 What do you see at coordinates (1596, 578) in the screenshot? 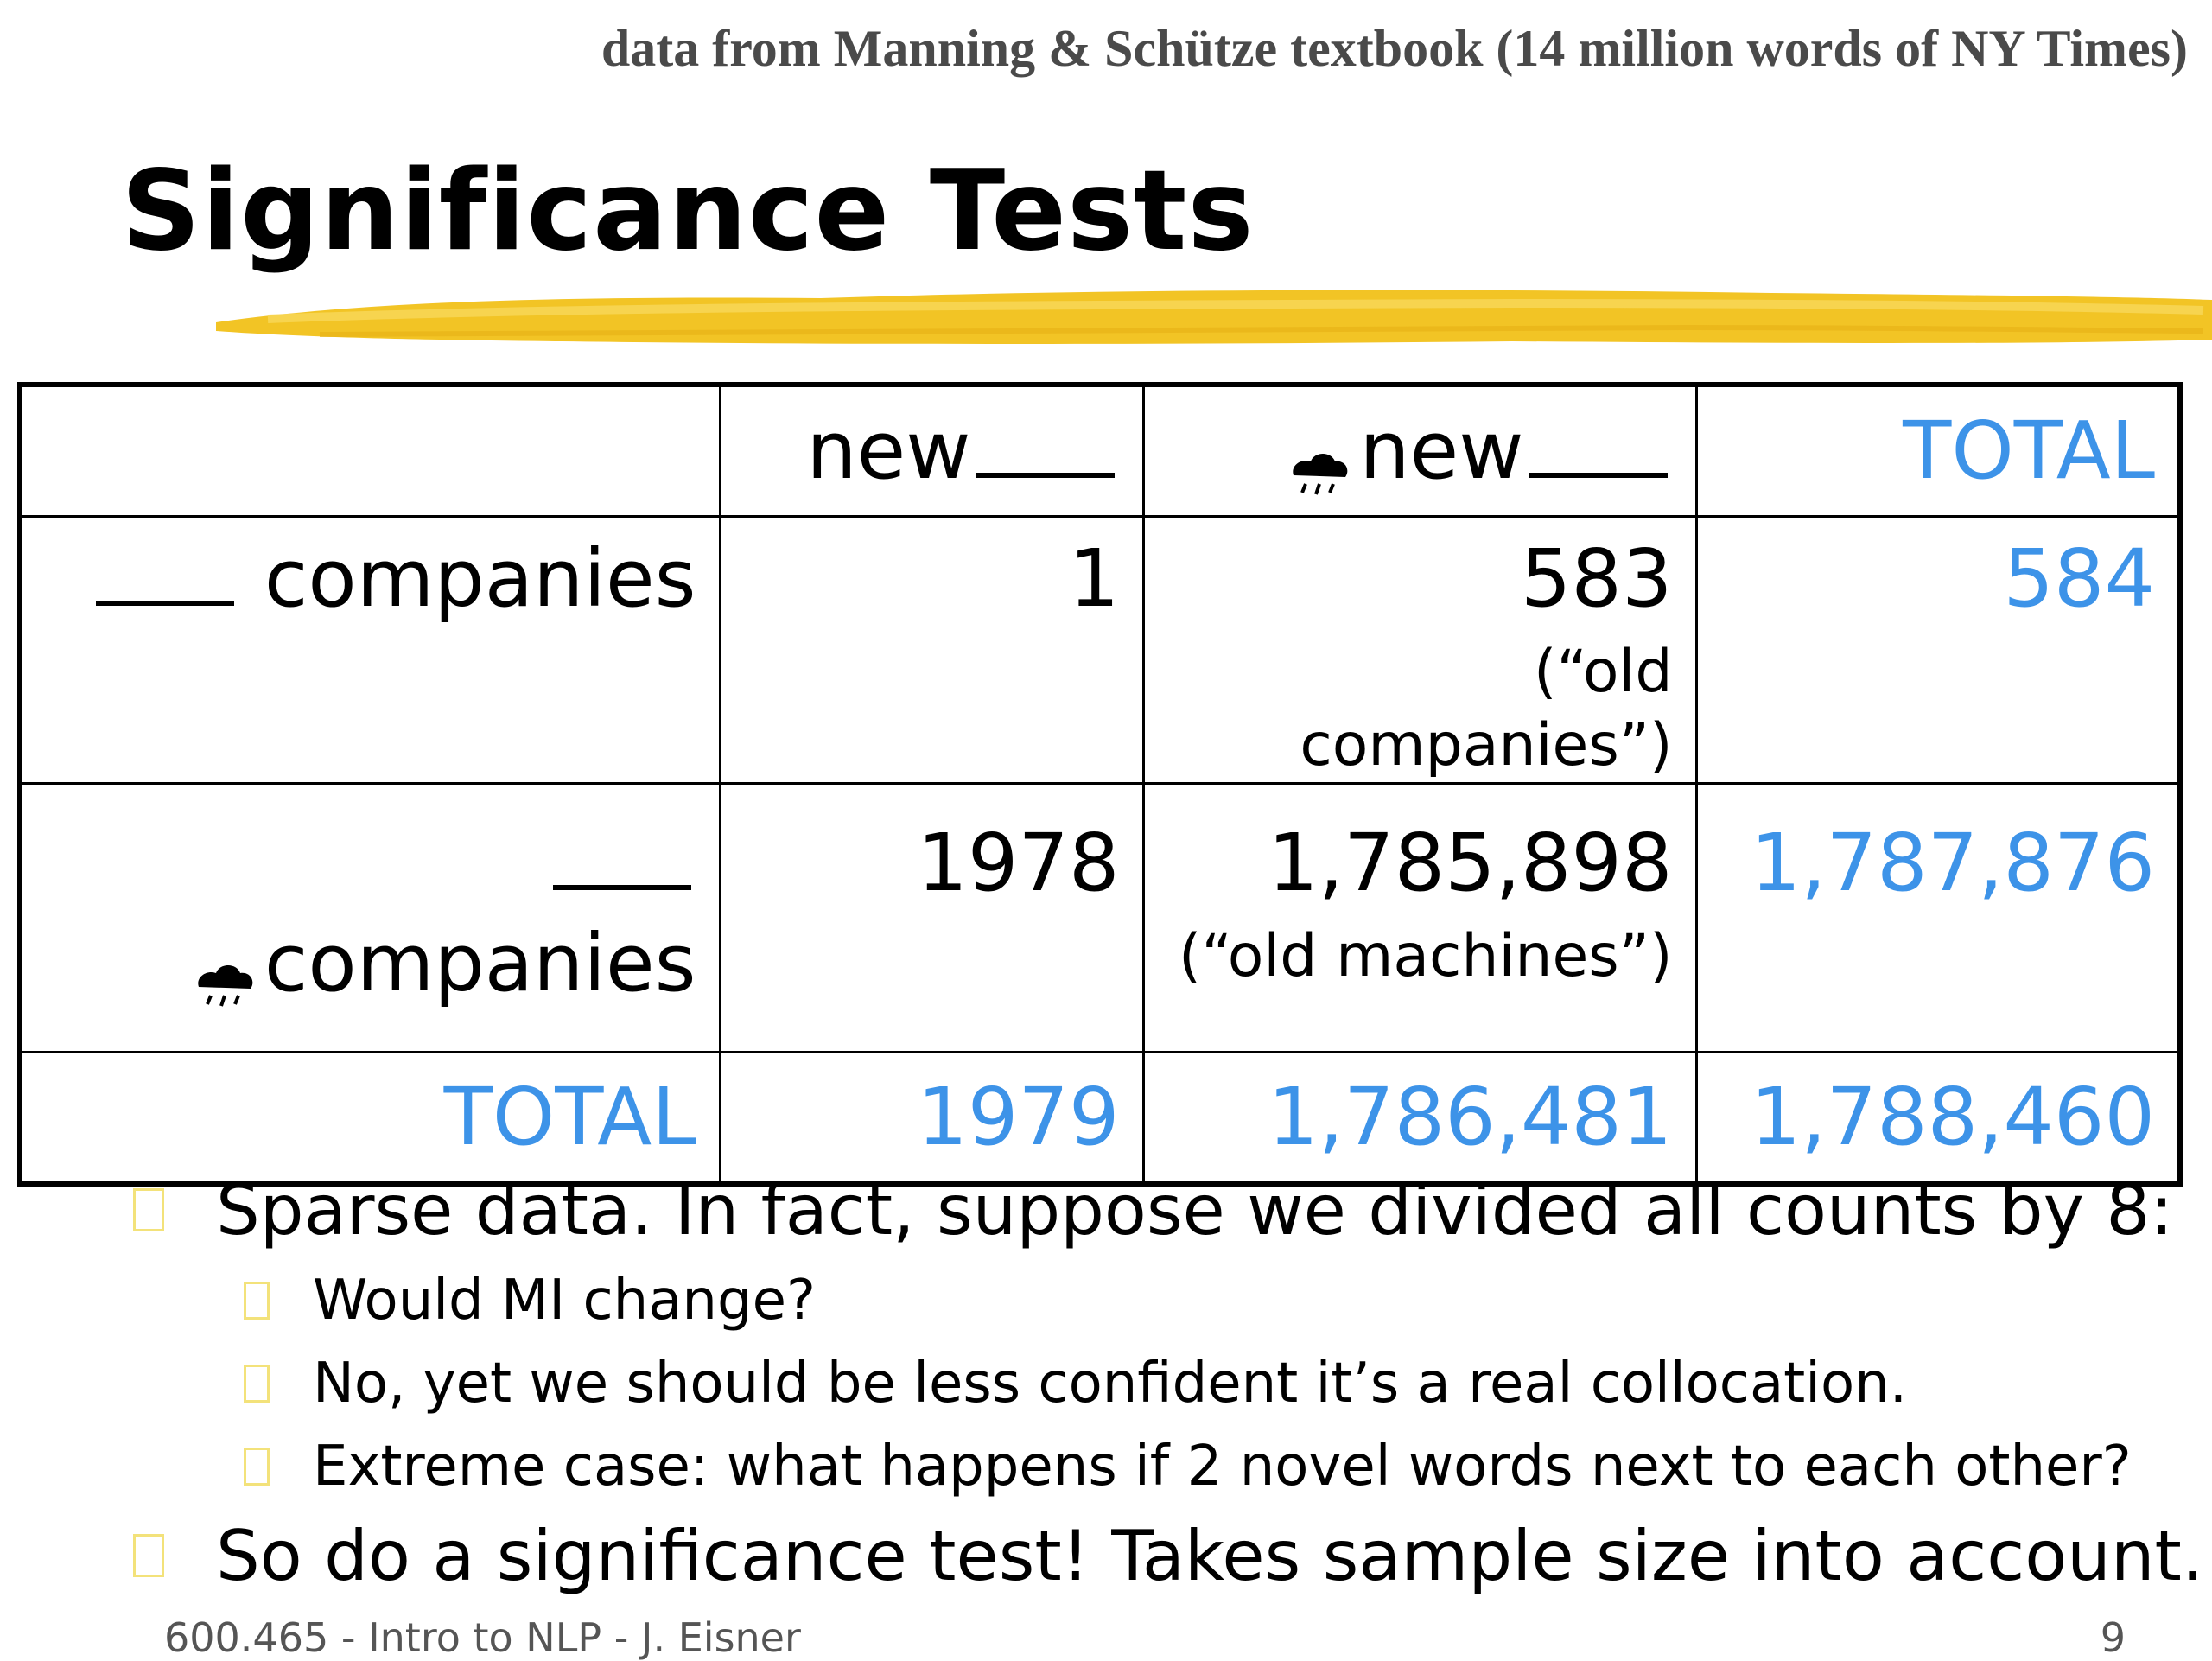
I see `row1-c2: 583` at bounding box center [1596, 578].